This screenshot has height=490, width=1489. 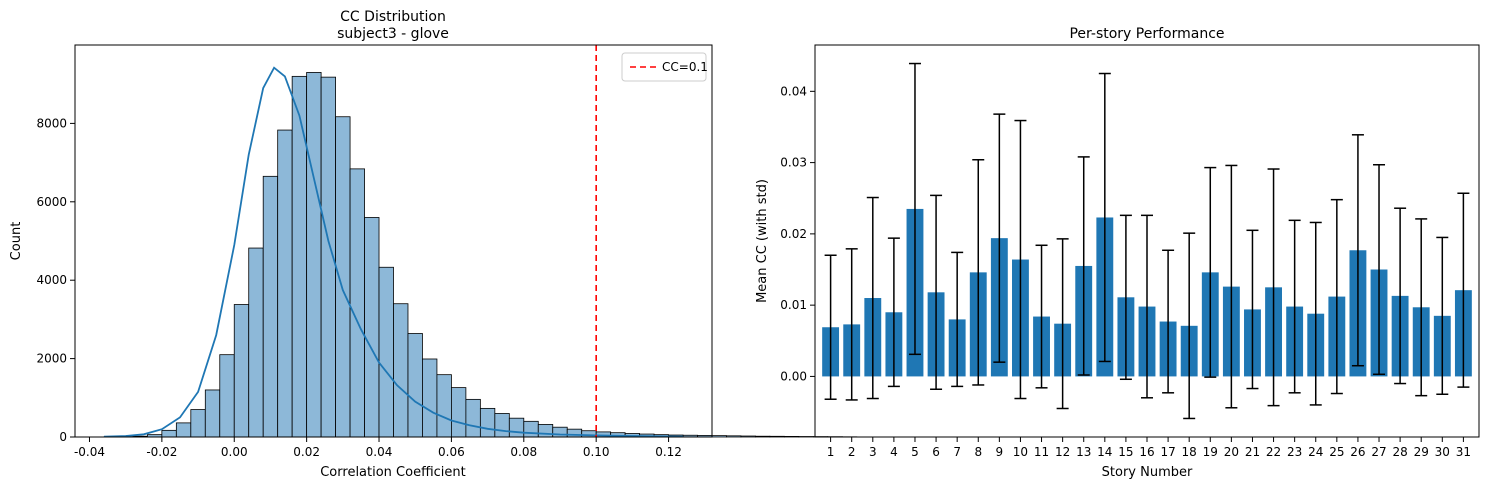 I want to click on x-tick-label: 30, so click(x=1442, y=452).